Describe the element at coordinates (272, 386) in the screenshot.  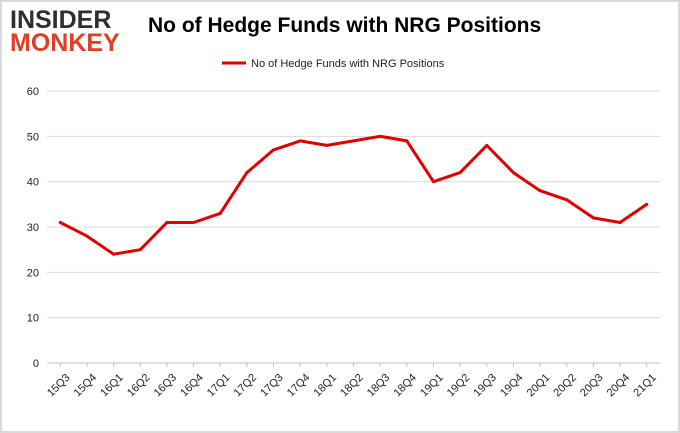
I see `x-tick-label: 17Q3` at that location.